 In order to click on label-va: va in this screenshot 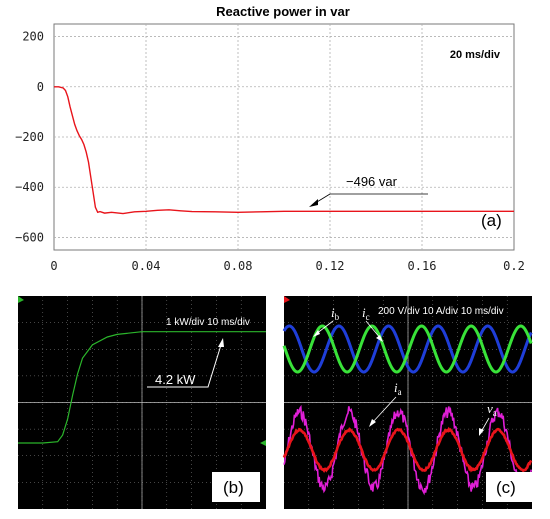, I will do `click(492, 409)`.